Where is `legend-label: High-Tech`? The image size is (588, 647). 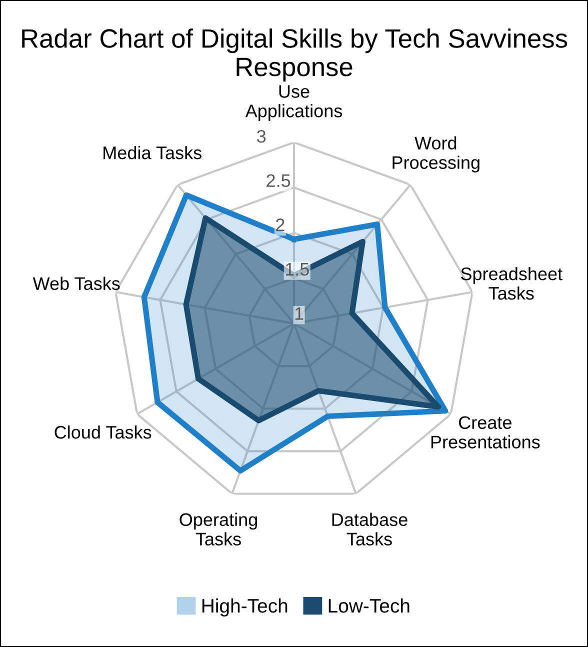
legend-label: High-Tech is located at coordinates (245, 607).